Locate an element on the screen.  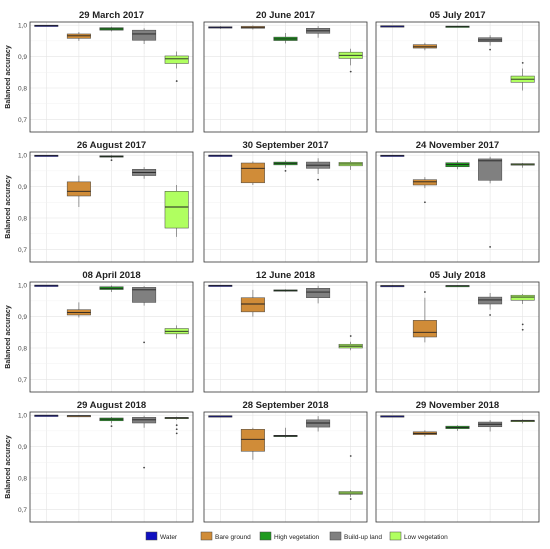
panel-title: 05 July 2018 is located at coordinates (458, 275).